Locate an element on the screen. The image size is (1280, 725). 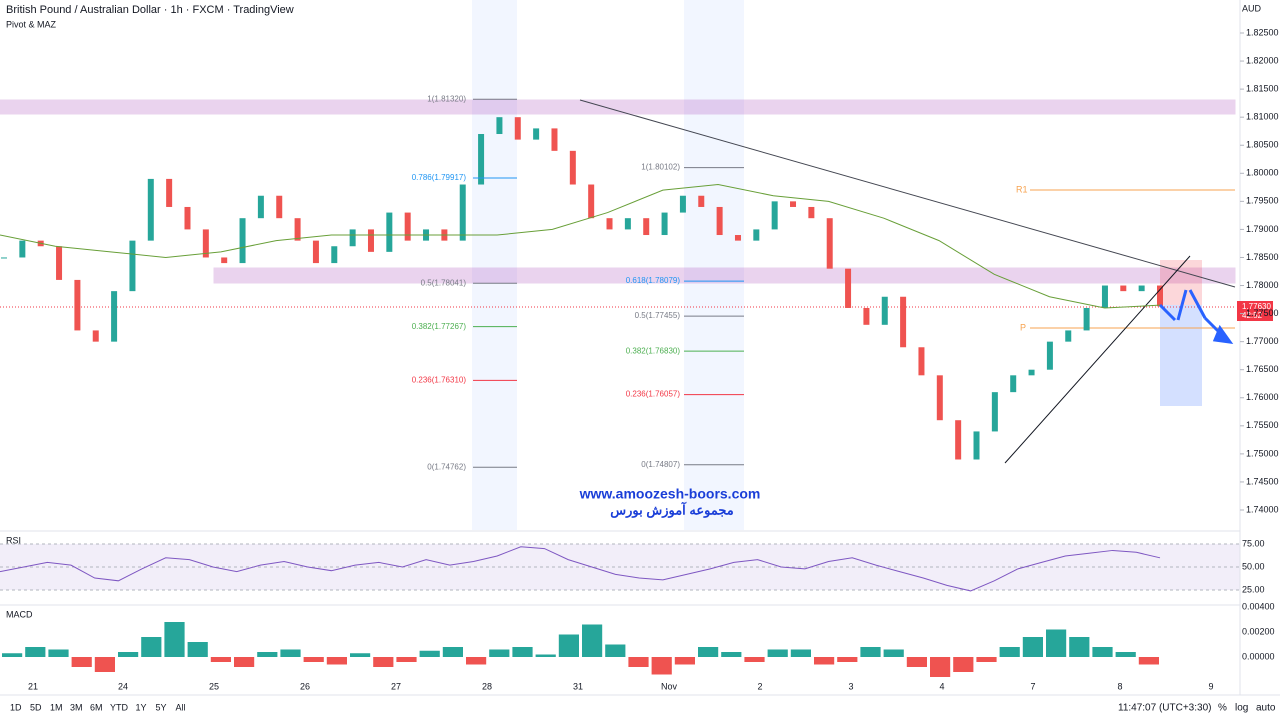
price-tick-label: 1.82000 is located at coordinates (1262, 60).